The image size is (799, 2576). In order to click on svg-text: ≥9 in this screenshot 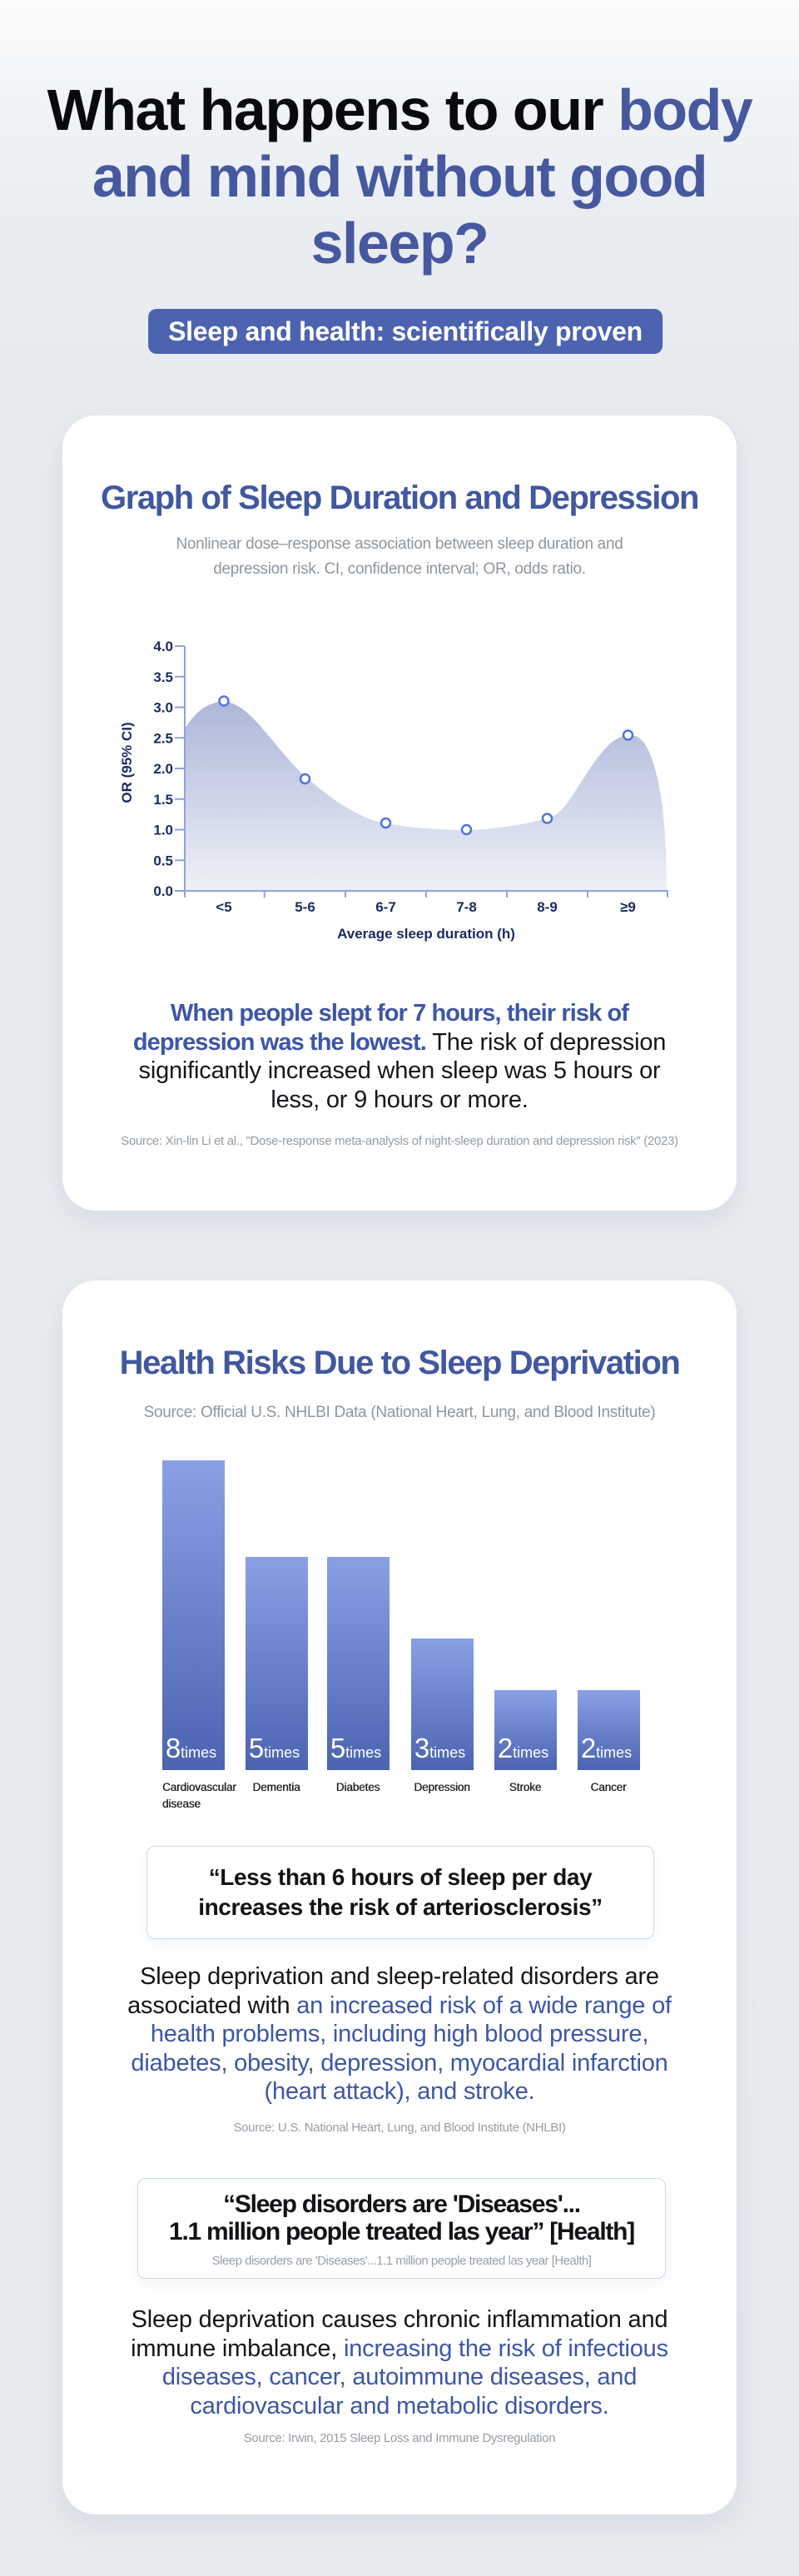, I will do `click(628, 907)`.